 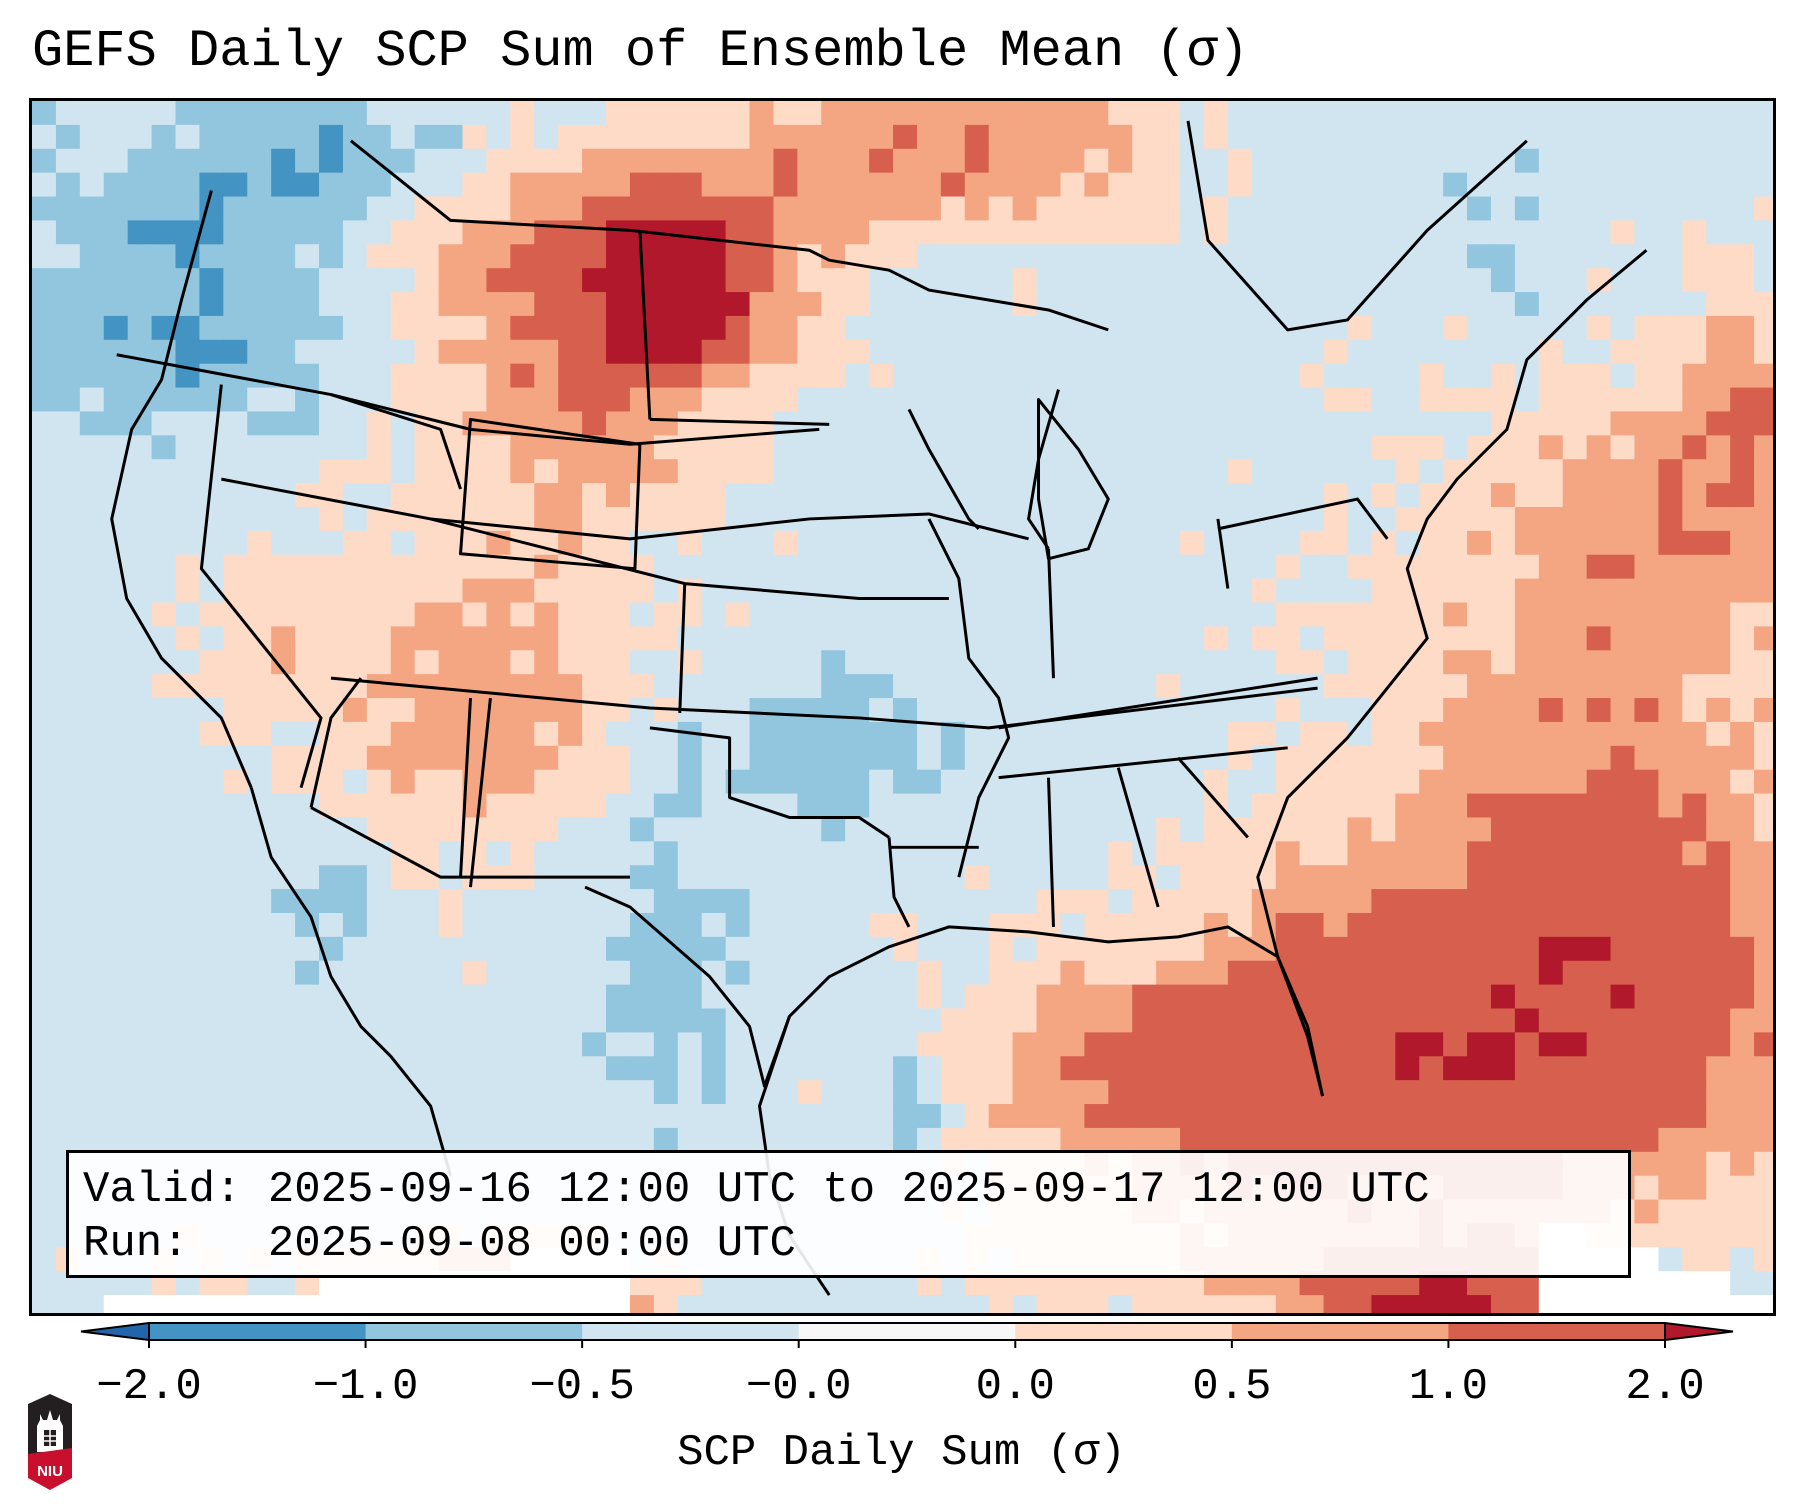 What do you see at coordinates (1232, 1387) in the screenshot?
I see `colorbar-tick-label: 0.5` at bounding box center [1232, 1387].